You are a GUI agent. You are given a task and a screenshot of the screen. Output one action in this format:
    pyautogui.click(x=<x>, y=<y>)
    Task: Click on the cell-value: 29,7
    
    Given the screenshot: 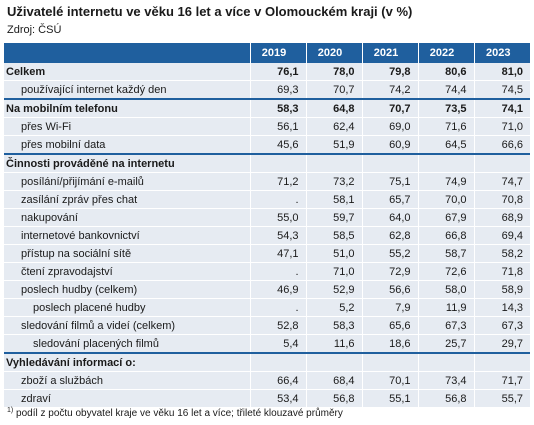 What is the action you would take?
    pyautogui.click(x=501, y=344)
    